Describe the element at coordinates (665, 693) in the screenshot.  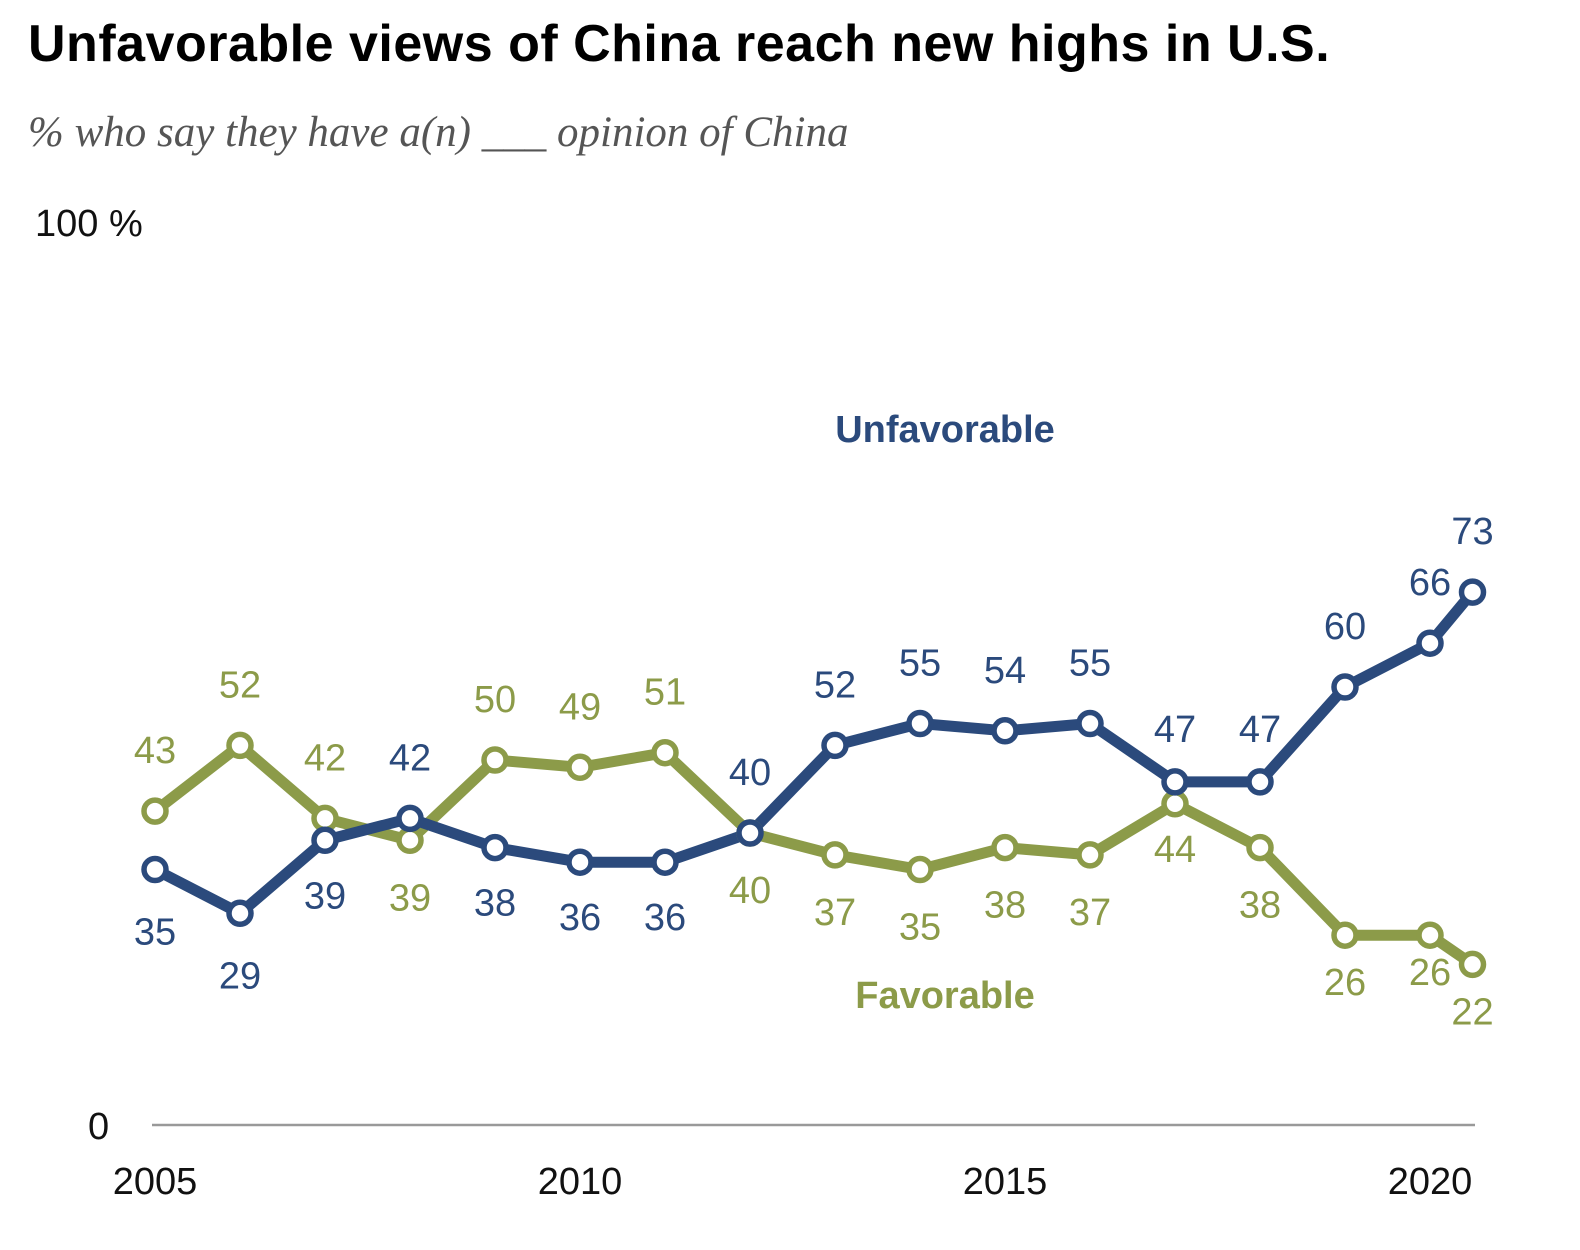
I see `favorable-data-label: 51` at that location.